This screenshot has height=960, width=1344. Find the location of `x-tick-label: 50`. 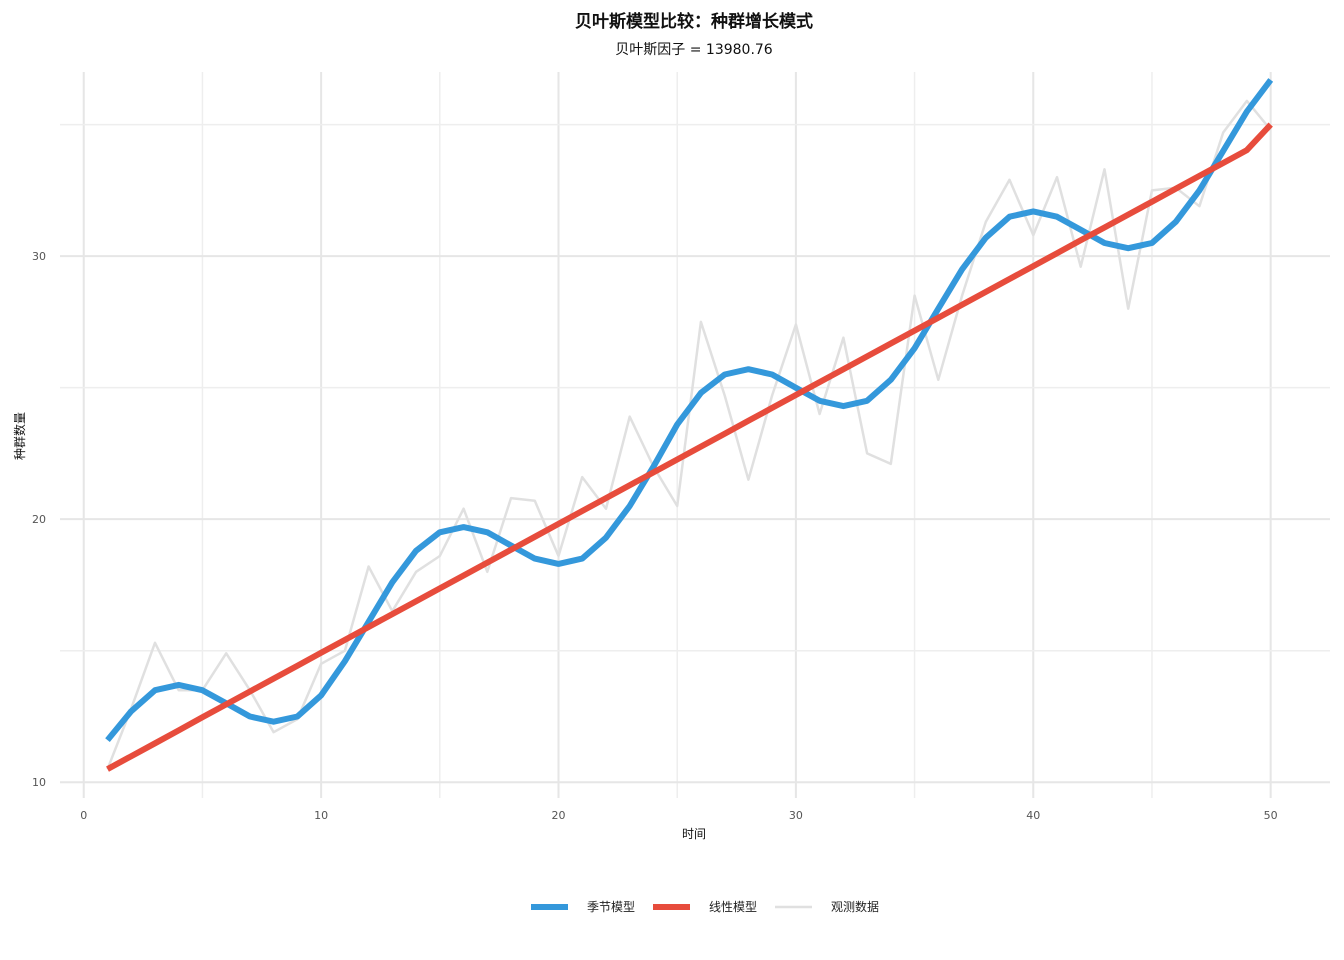

x-tick-label: 50 is located at coordinates (1271, 815).